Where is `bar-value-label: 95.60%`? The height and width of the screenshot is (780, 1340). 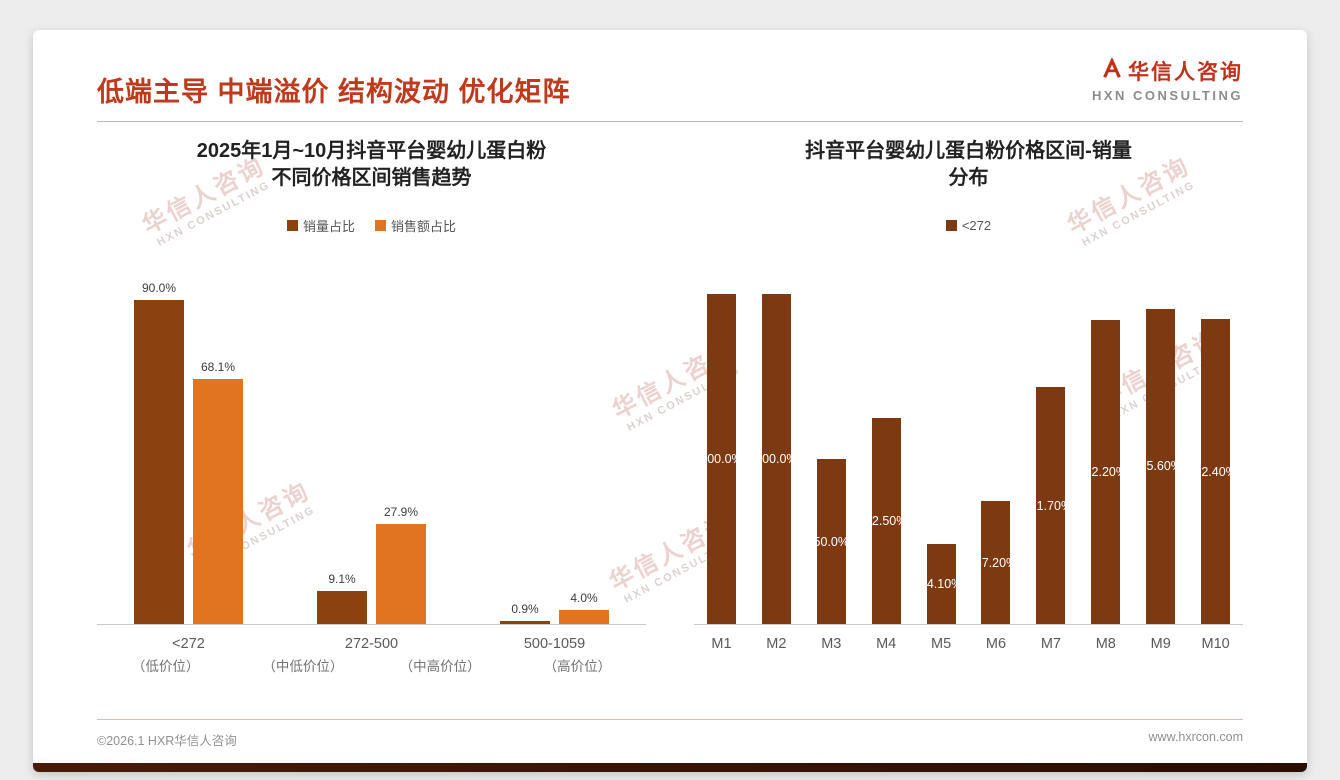 bar-value-label: 95.60% is located at coordinates (1160, 466).